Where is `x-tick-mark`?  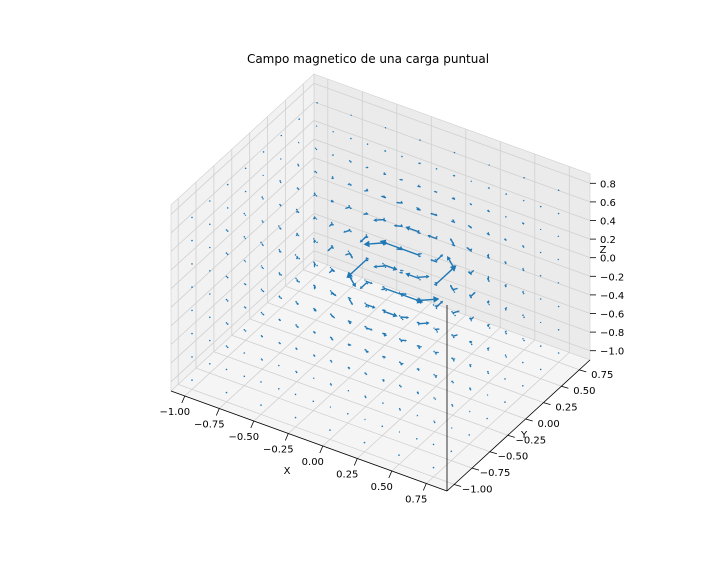 x-tick-mark is located at coordinates (252, 424).